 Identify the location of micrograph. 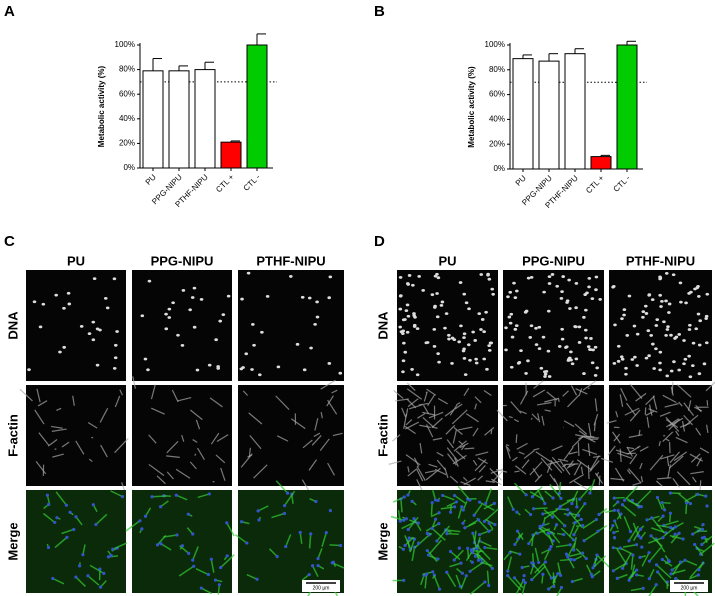
(557, 537).